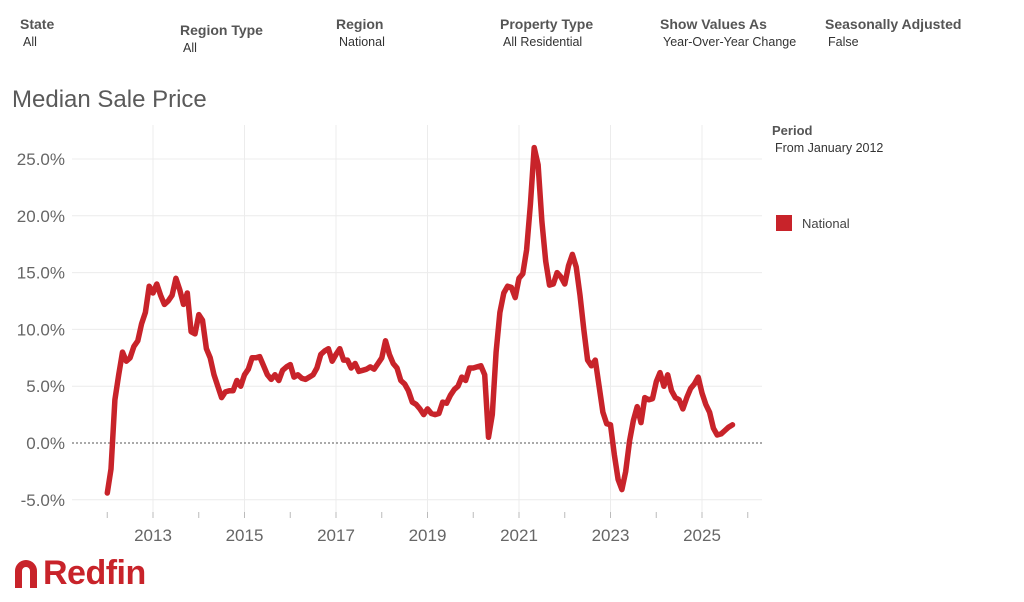 Image resolution: width=1024 pixels, height=602 pixels. Describe the element at coordinates (41, 159) in the screenshot. I see `y-tick-label: 25.0%` at that location.